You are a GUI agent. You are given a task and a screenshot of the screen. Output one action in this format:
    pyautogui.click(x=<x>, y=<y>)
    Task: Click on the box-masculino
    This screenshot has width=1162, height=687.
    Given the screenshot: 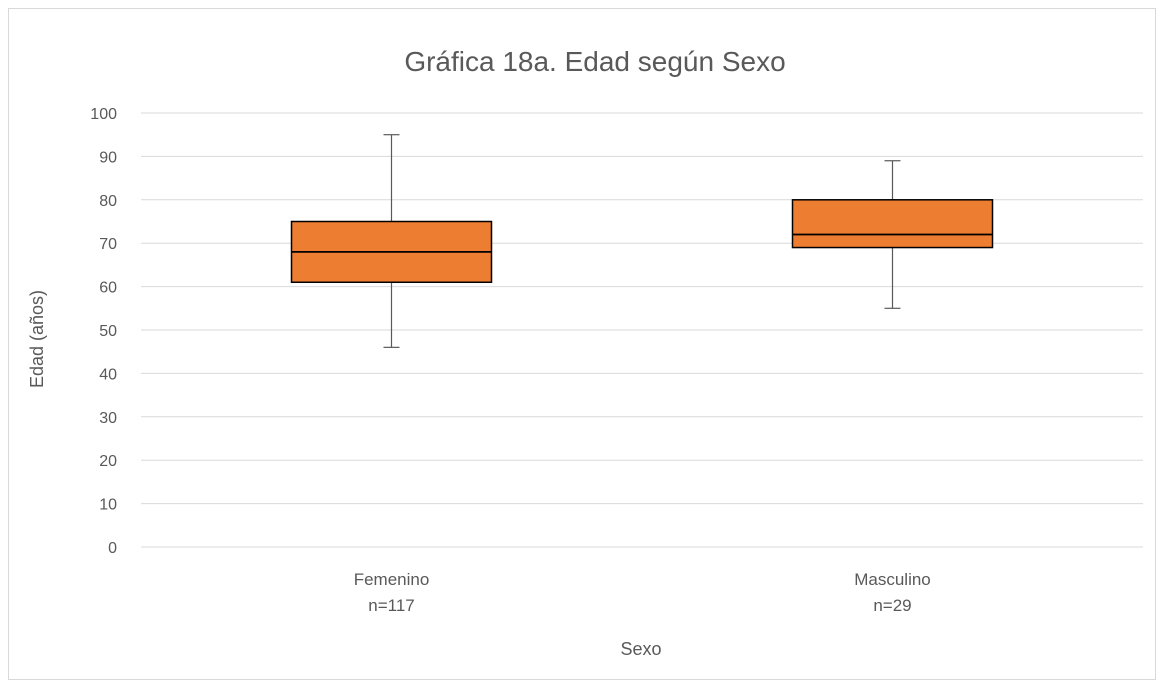 What is the action you would take?
    pyautogui.click(x=892, y=234)
    